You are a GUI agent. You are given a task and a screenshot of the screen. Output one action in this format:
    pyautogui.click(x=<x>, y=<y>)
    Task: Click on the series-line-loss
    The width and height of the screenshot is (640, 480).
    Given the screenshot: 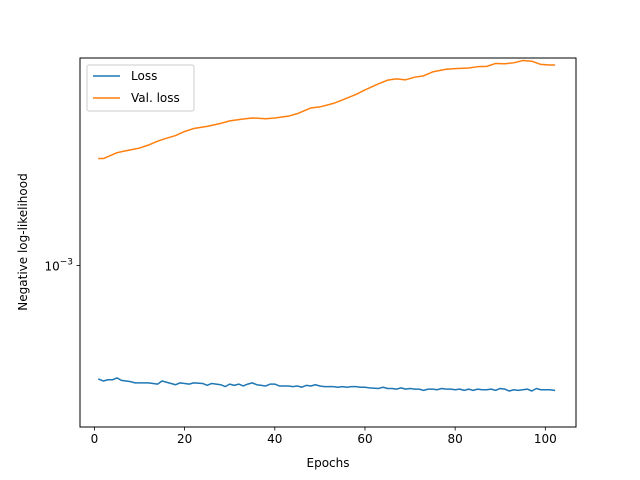 What is the action you would take?
    pyautogui.click(x=326, y=384)
    